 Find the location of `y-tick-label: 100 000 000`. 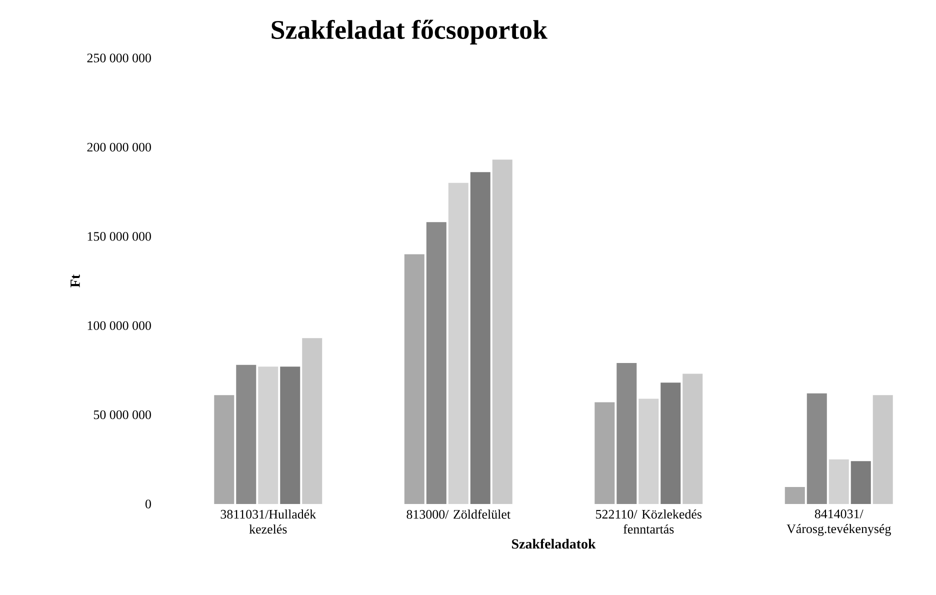

y-tick-label: 100 000 000 is located at coordinates (119, 325).